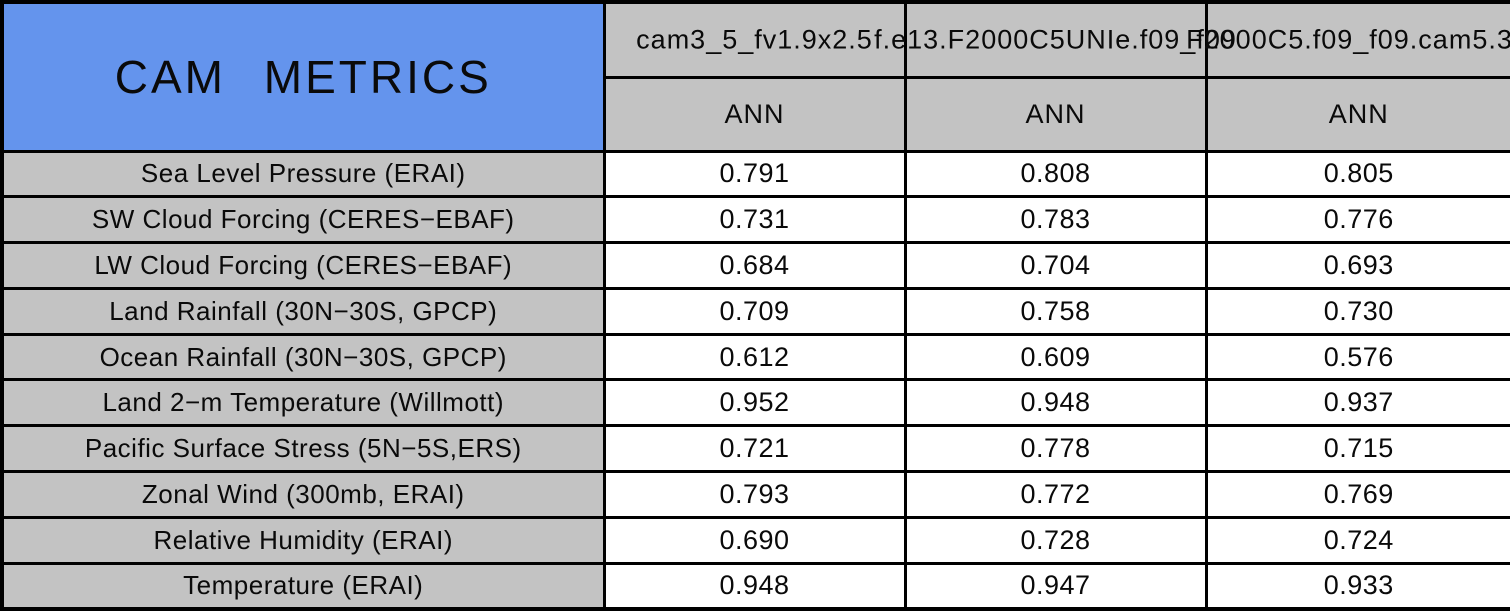 The image size is (1510, 611). Describe the element at coordinates (303, 265) in the screenshot. I see `metric-label: LW Cloud Forcing (CERES−EBAF)` at that location.